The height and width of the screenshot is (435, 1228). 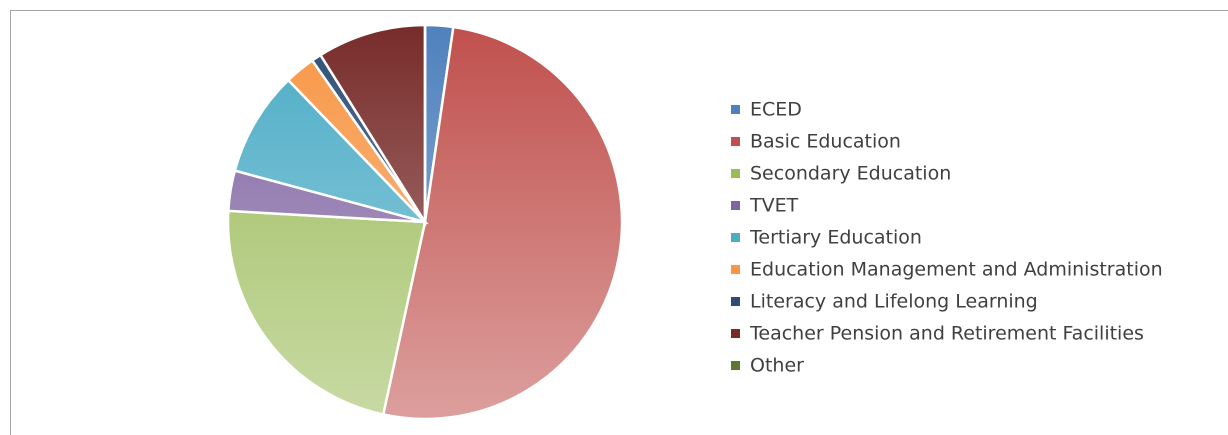 What do you see at coordinates (835, 238) in the screenshot?
I see `legend-label: Tertiary Education` at bounding box center [835, 238].